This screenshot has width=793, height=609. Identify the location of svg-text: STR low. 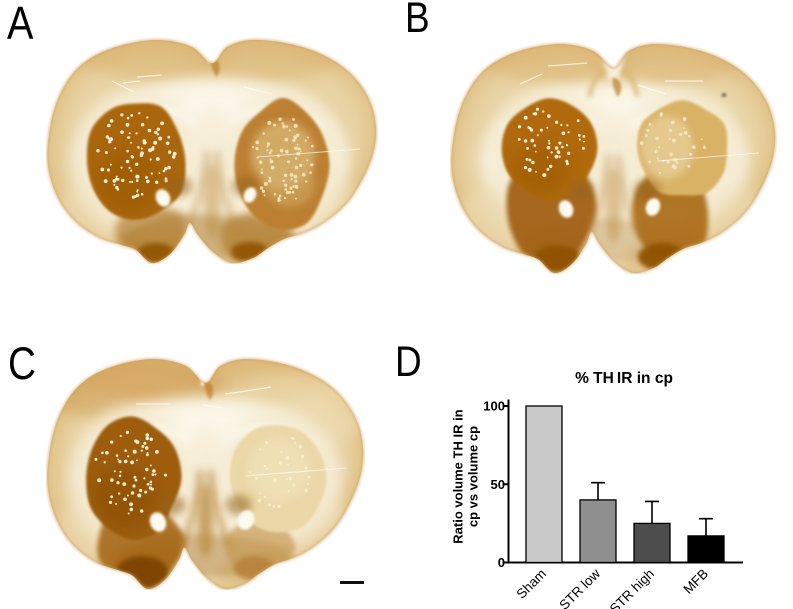
(579, 587).